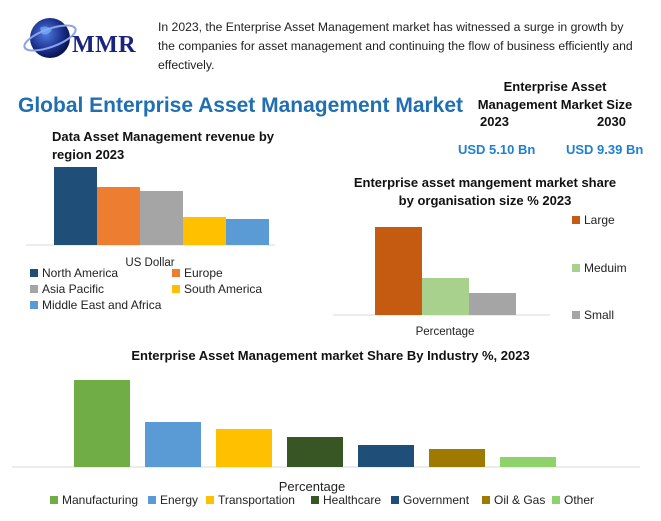  I want to click on legend-label: Small, so click(599, 315).